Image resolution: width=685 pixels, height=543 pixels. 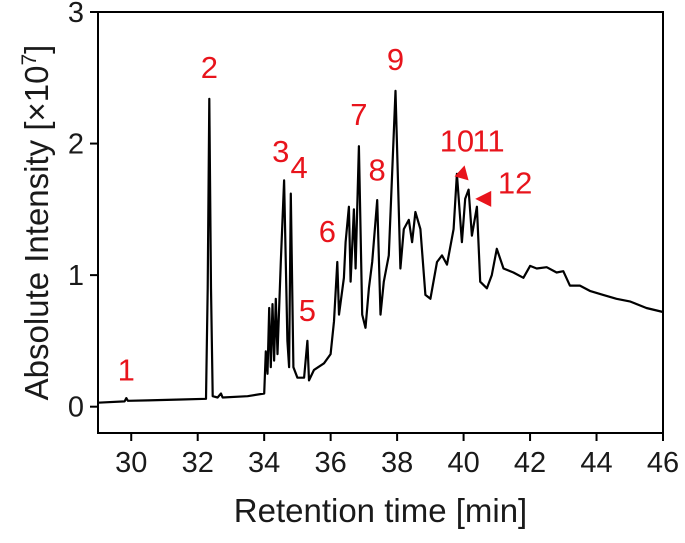 I want to click on y-axis-title-main: Absolute Intensity [×10, so click(x=36, y=233).